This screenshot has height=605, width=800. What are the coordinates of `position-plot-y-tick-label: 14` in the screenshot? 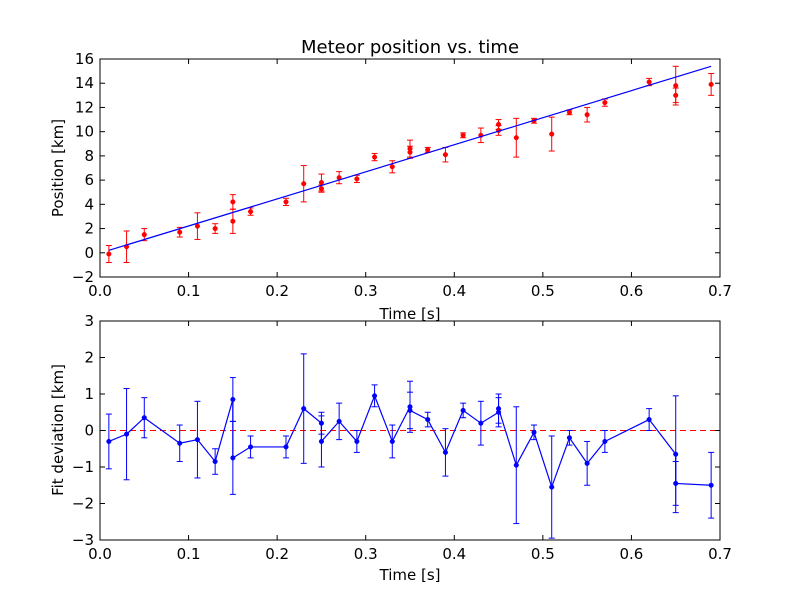 It's located at (84, 83).